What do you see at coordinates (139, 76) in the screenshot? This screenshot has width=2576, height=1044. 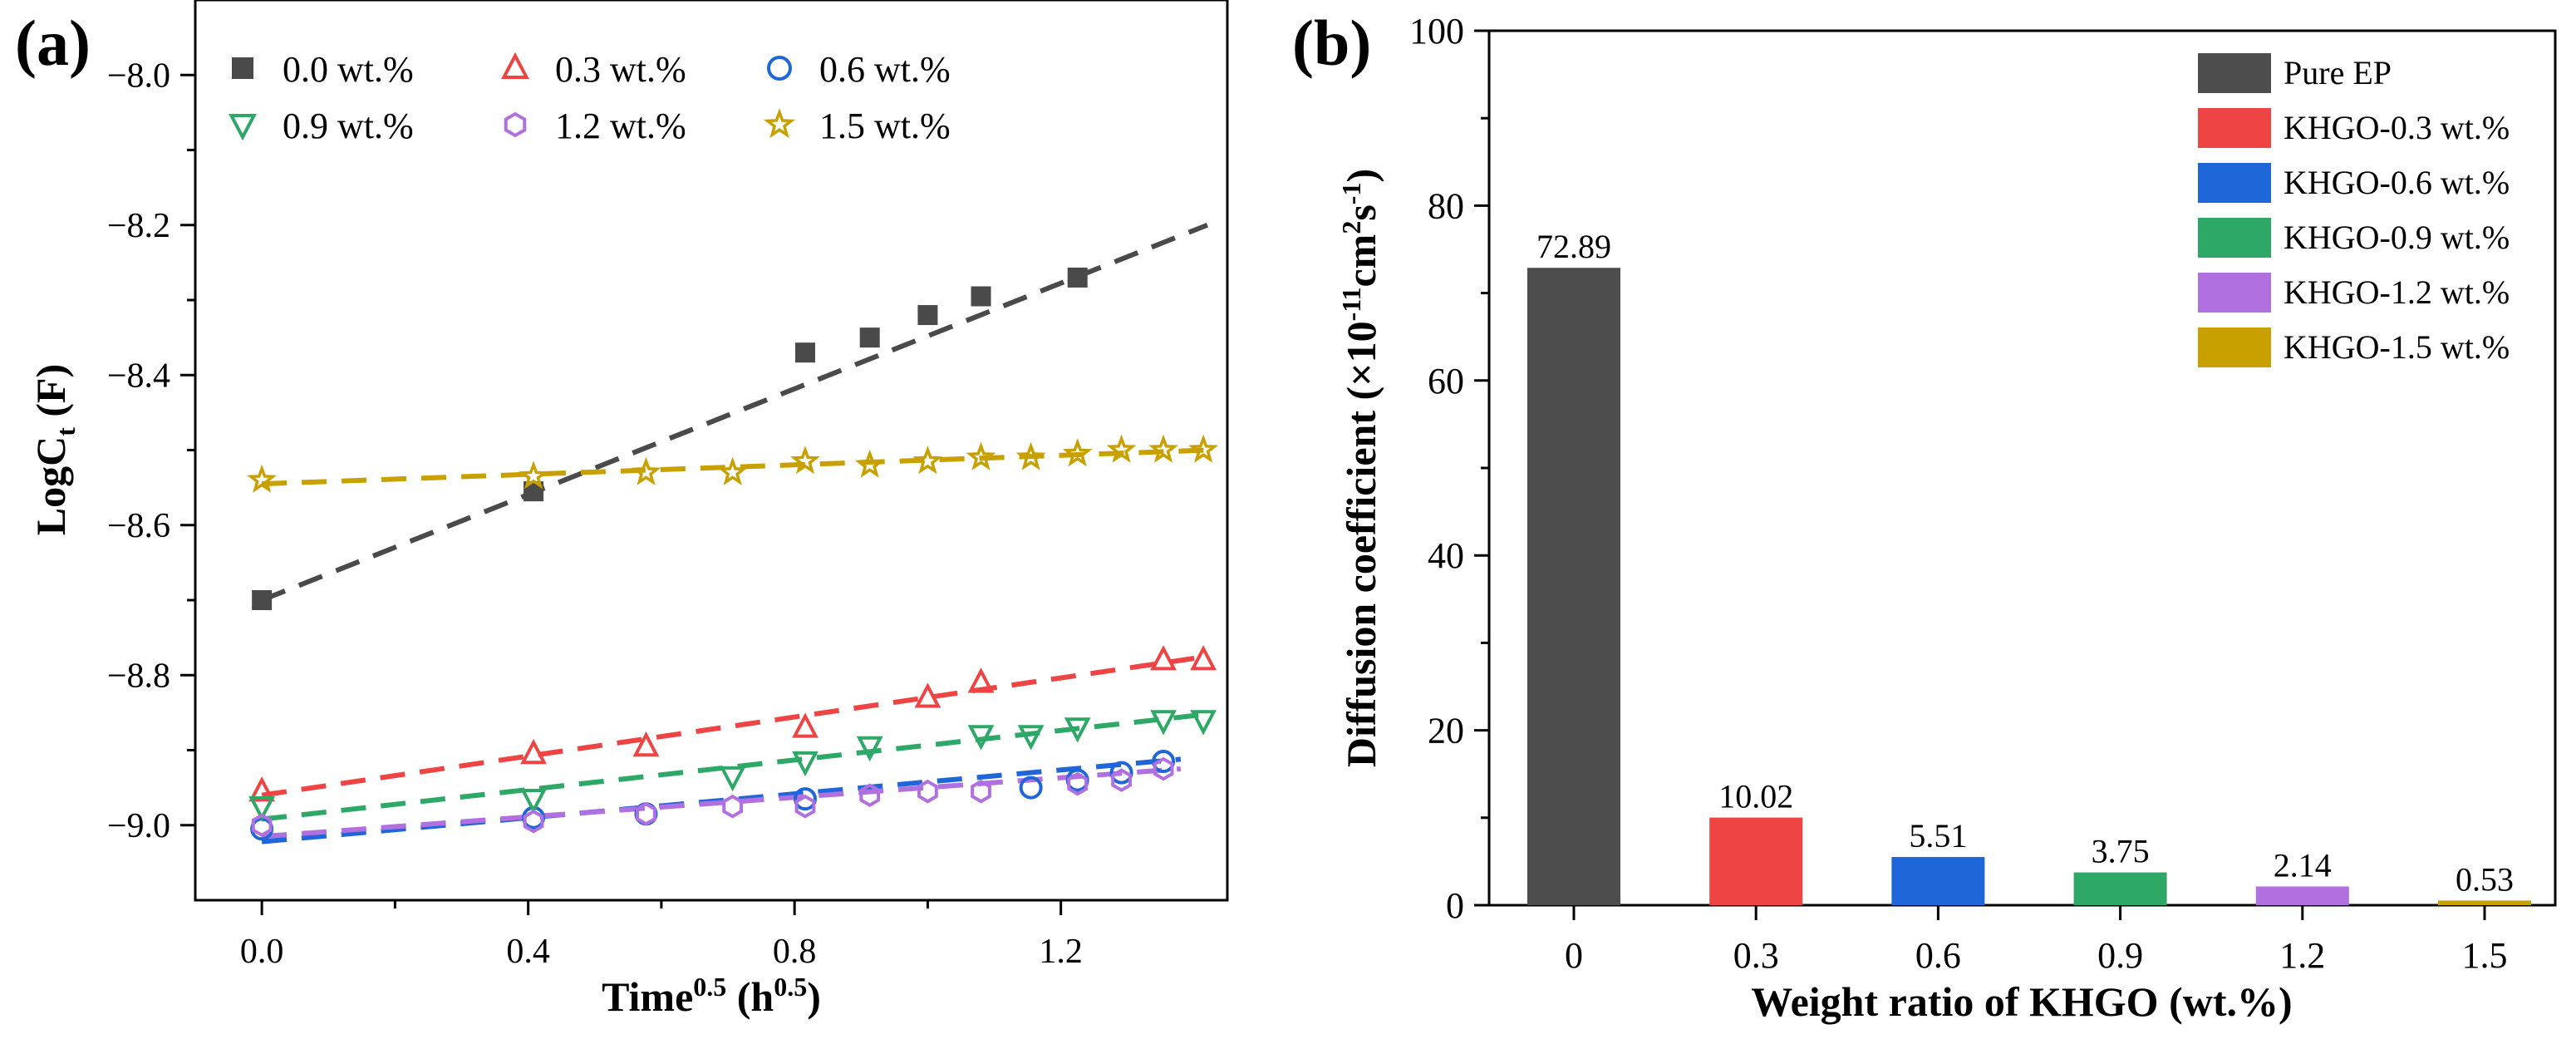 I see `y-tick-label: −8.0` at bounding box center [139, 76].